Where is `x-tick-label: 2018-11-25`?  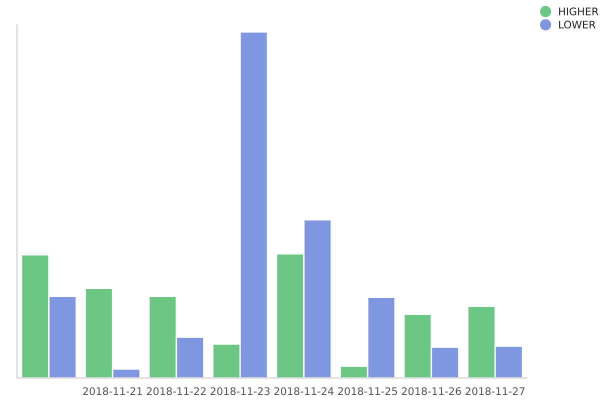
x-tick-label: 2018-11-25 is located at coordinates (367, 391).